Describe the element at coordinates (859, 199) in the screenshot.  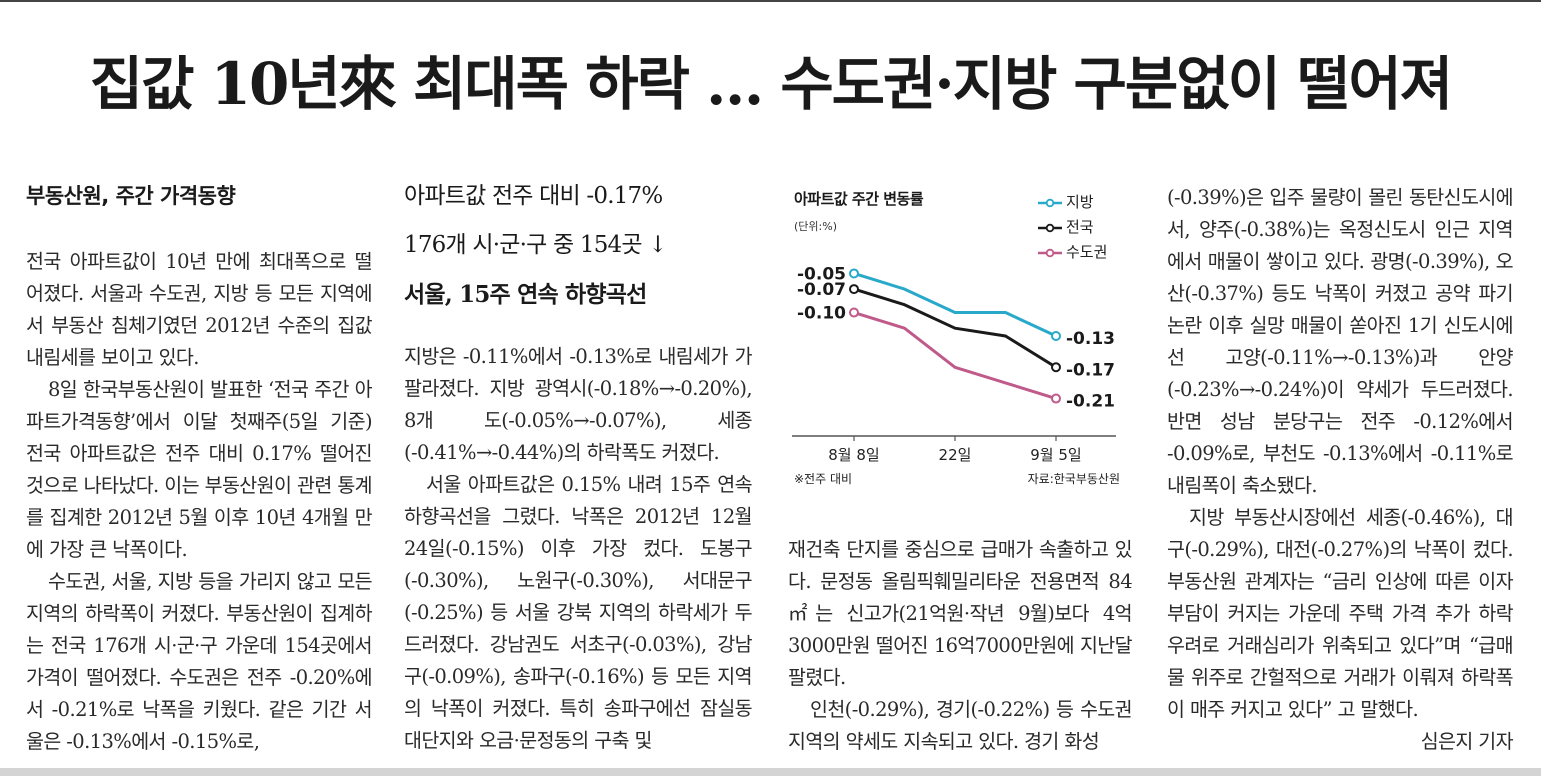
I see `chart-title: 아파트값 주간 변동률` at that location.